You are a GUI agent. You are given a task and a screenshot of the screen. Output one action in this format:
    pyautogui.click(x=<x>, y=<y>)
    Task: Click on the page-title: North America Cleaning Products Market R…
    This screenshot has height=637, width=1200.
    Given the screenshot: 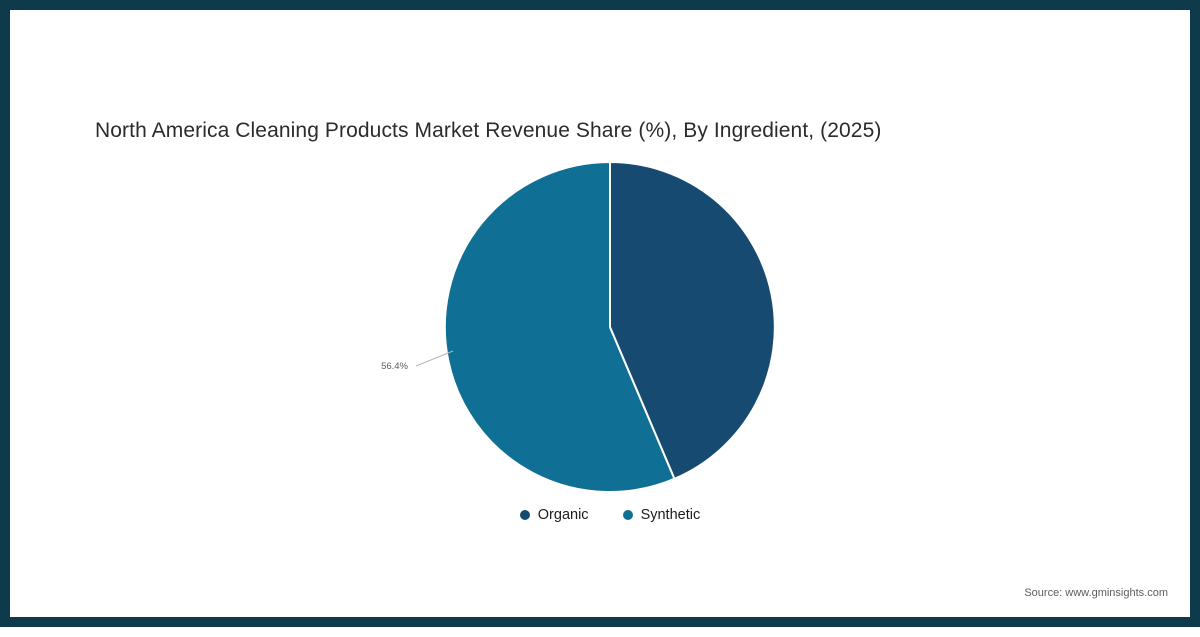 What is the action you would take?
    pyautogui.click(x=488, y=130)
    